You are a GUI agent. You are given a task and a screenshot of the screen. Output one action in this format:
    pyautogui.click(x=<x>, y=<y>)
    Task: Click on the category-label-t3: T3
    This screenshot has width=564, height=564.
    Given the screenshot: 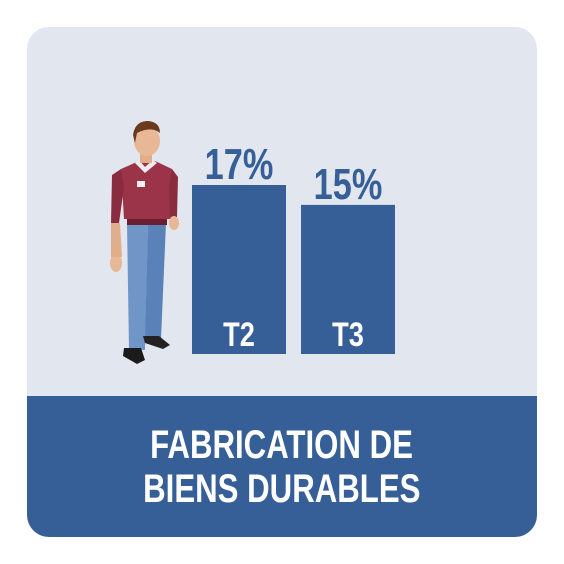 What is the action you would take?
    pyautogui.click(x=348, y=334)
    